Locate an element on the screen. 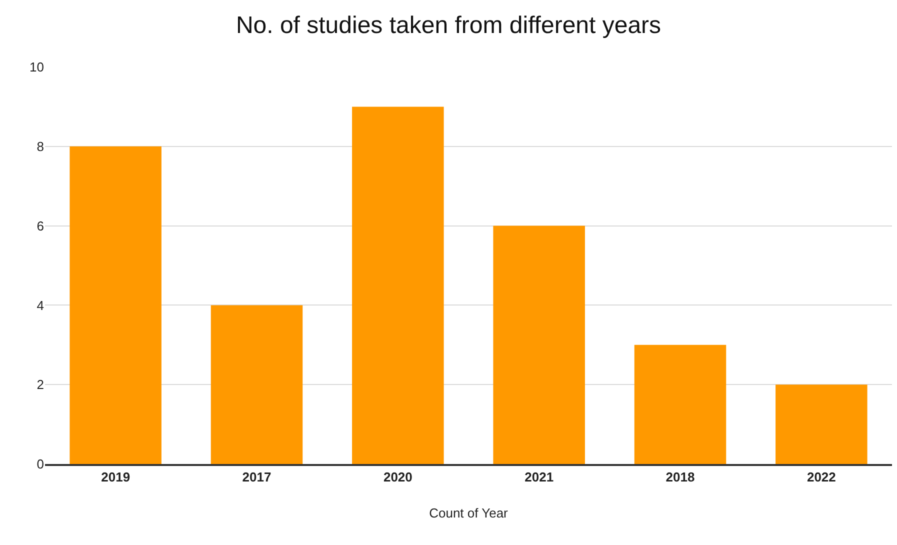  y-tick-label: 4 is located at coordinates (40, 305).